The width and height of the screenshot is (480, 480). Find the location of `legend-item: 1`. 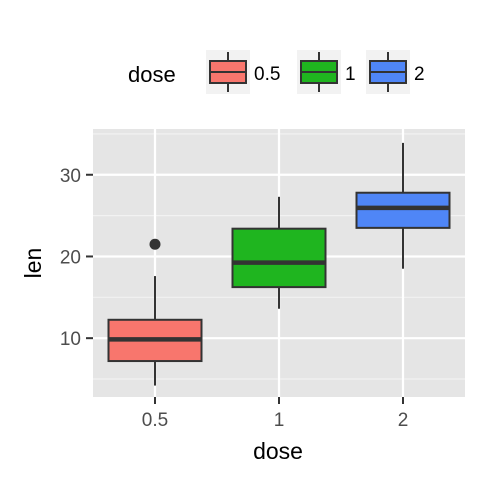

legend-item: 1 is located at coordinates (326, 72).